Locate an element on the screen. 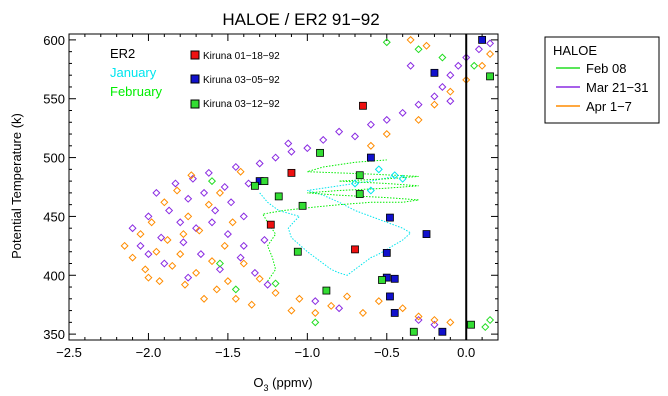 This screenshot has width=668, height=396. y-tick-label: 500 is located at coordinates (54, 158).